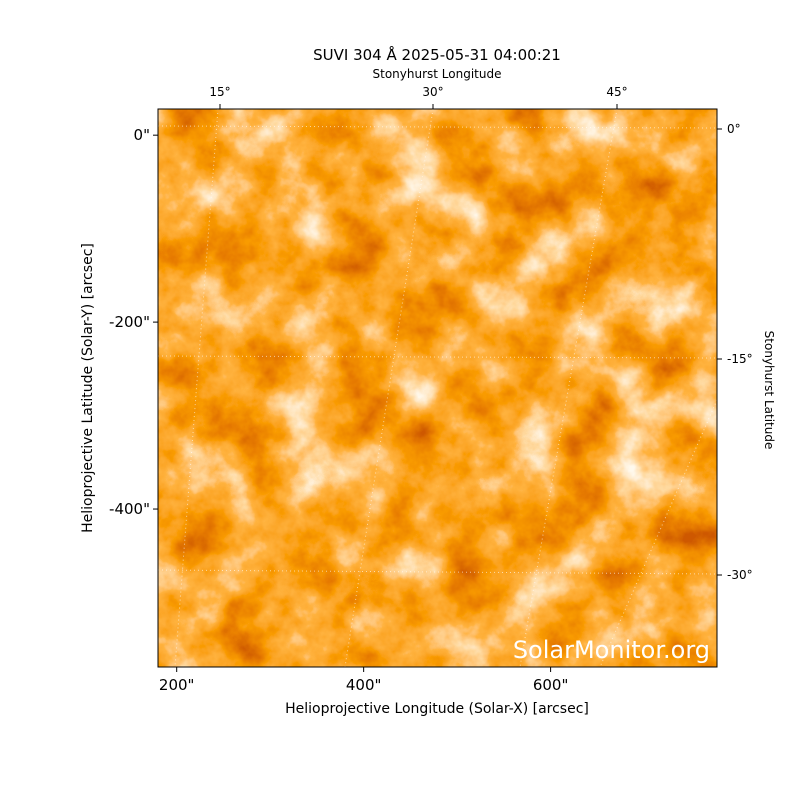 The image size is (800, 804). What do you see at coordinates (734, 129) in the screenshot?
I see `right-tick-label: 0°` at bounding box center [734, 129].